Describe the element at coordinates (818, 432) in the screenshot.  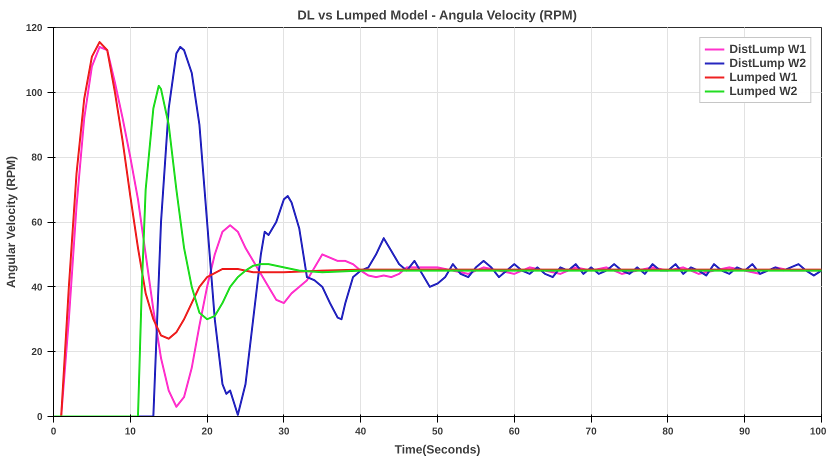
I see `x-tick-label: 100` at that location.